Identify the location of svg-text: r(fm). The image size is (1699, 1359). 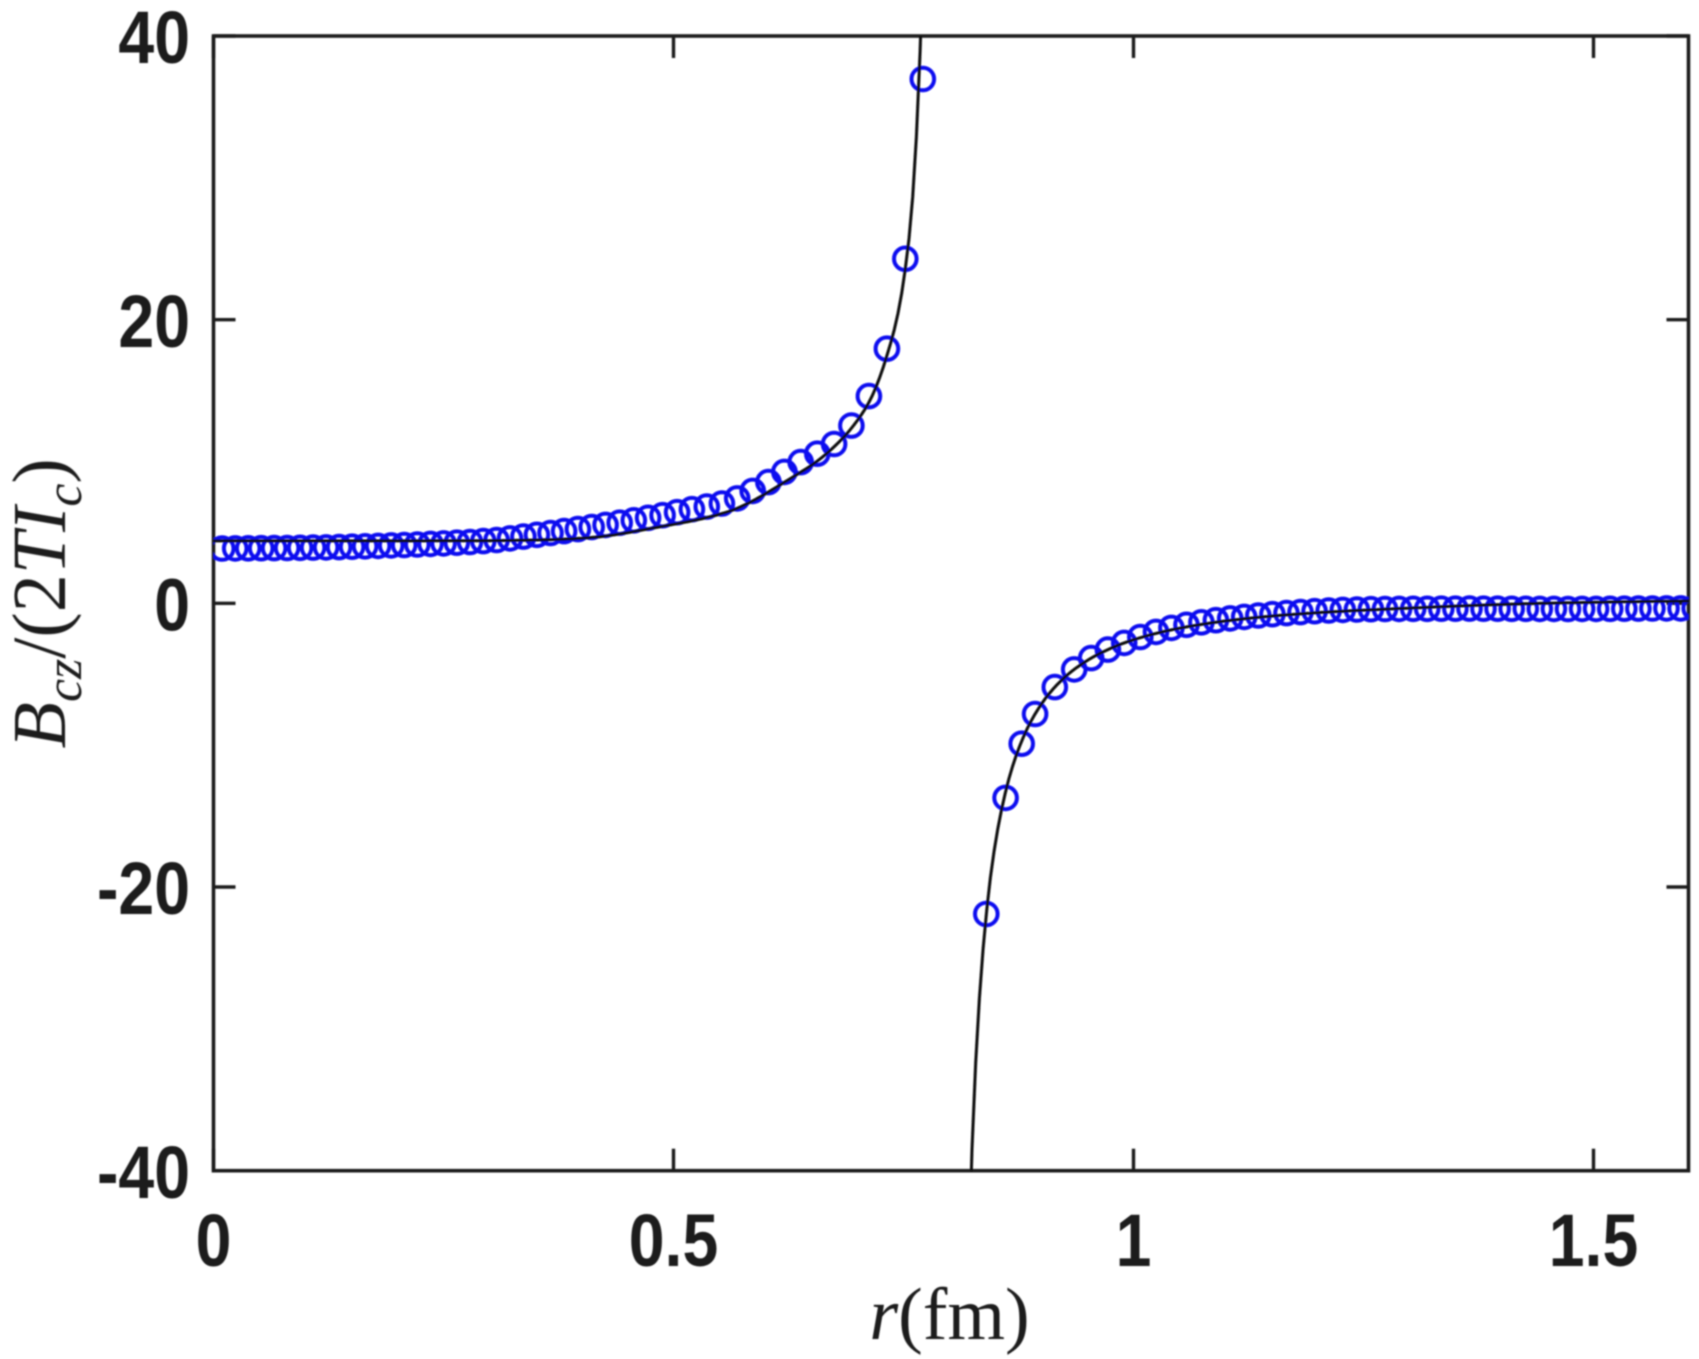
(949, 1315).